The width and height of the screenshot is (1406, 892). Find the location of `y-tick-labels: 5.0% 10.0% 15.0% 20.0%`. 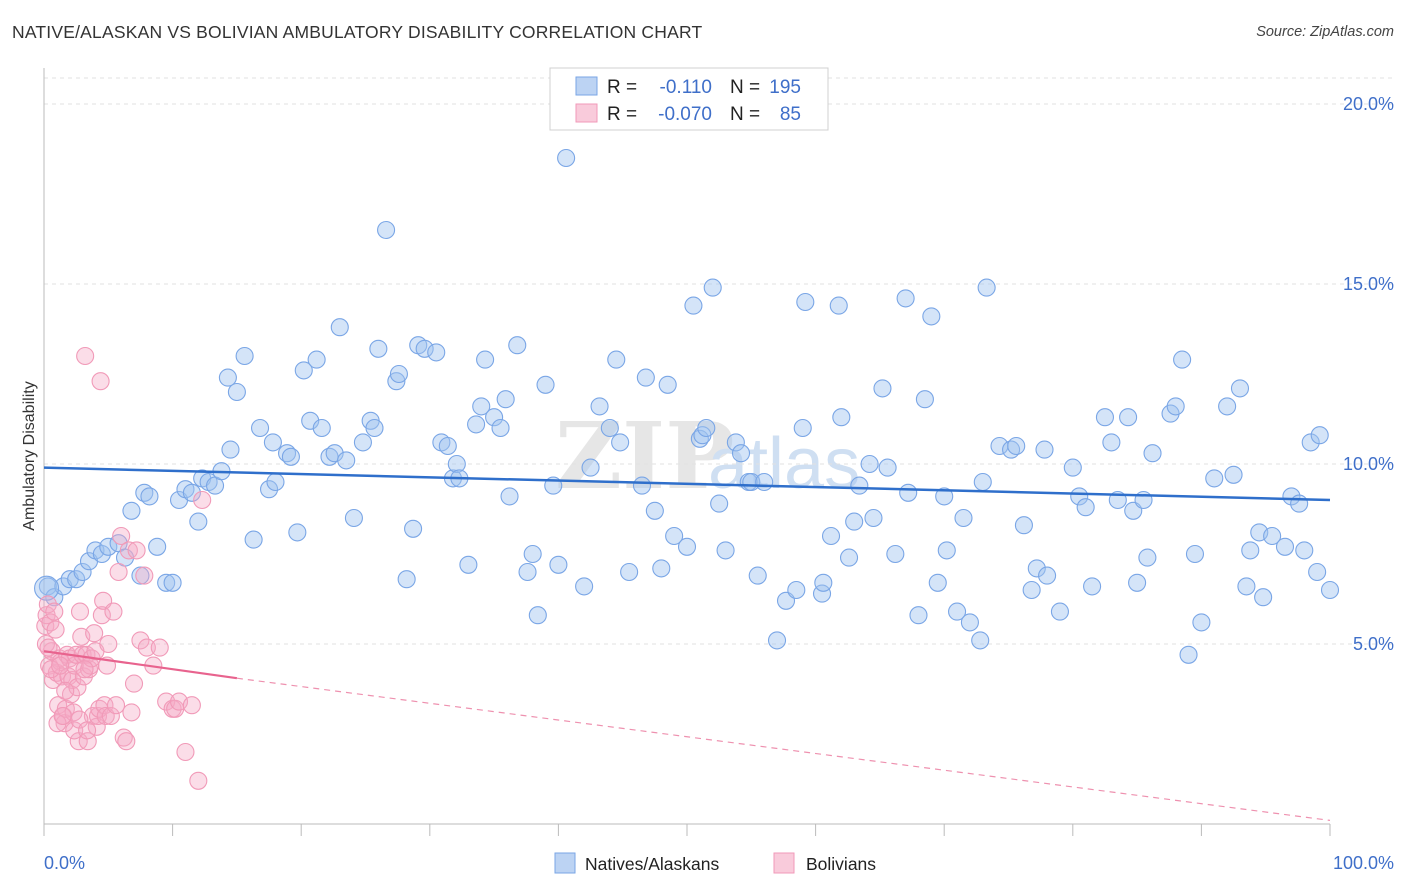

y-tick-labels: 5.0% 10.0% 15.0% 20.0% is located at coordinates (1368, 374).